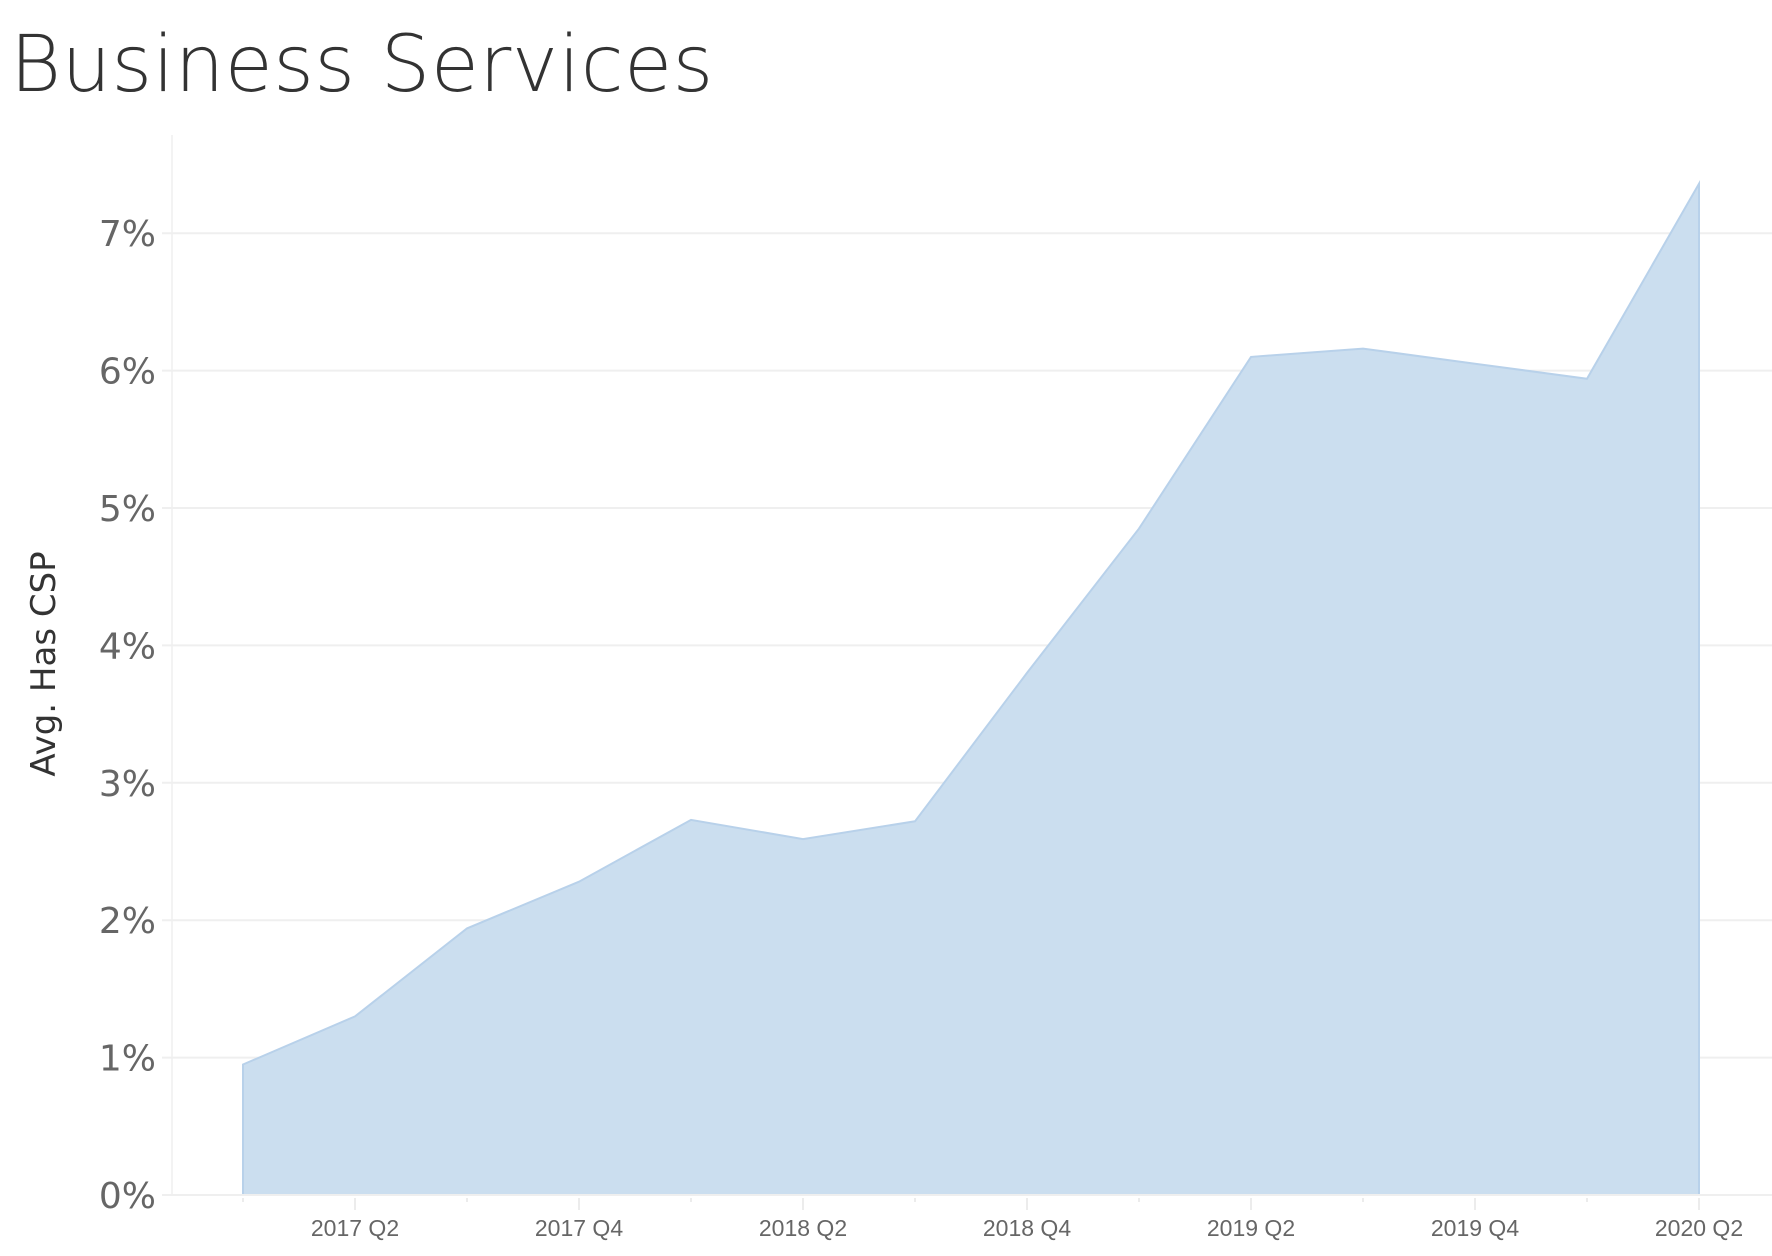 The height and width of the screenshot is (1256, 1772). I want to click on y-tick-label: 4%, so click(127, 646).